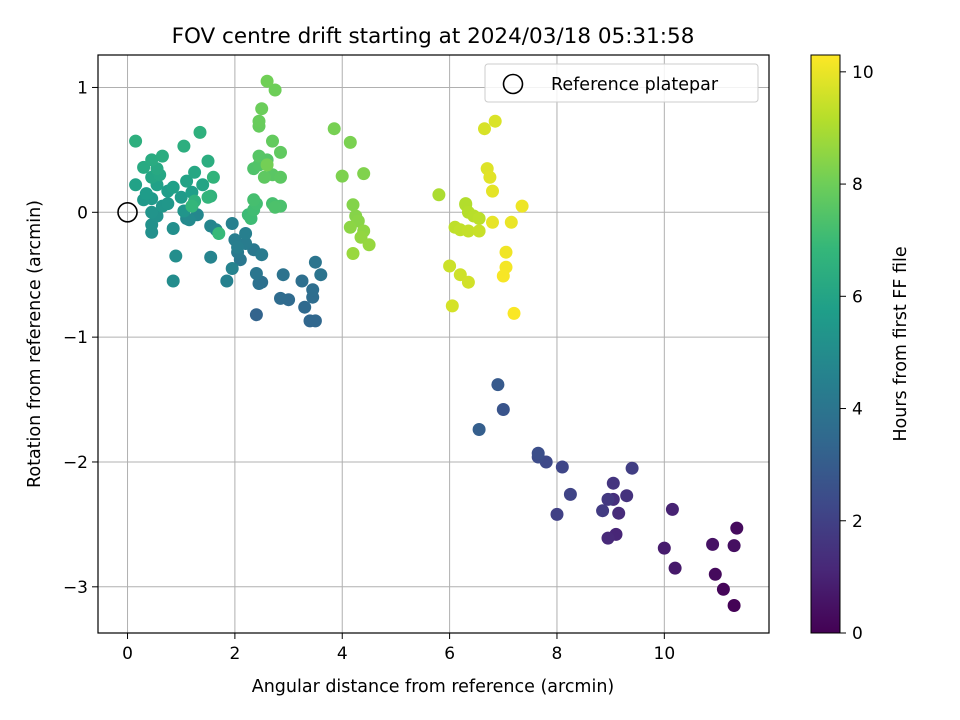  Describe the element at coordinates (665, 654) in the screenshot. I see `x-tick-label: 10` at that location.